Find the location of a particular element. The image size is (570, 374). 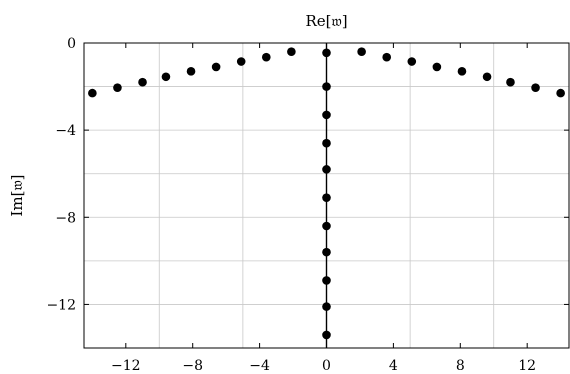

y-axis-title: Im[𝔴] is located at coordinates (17, 195).